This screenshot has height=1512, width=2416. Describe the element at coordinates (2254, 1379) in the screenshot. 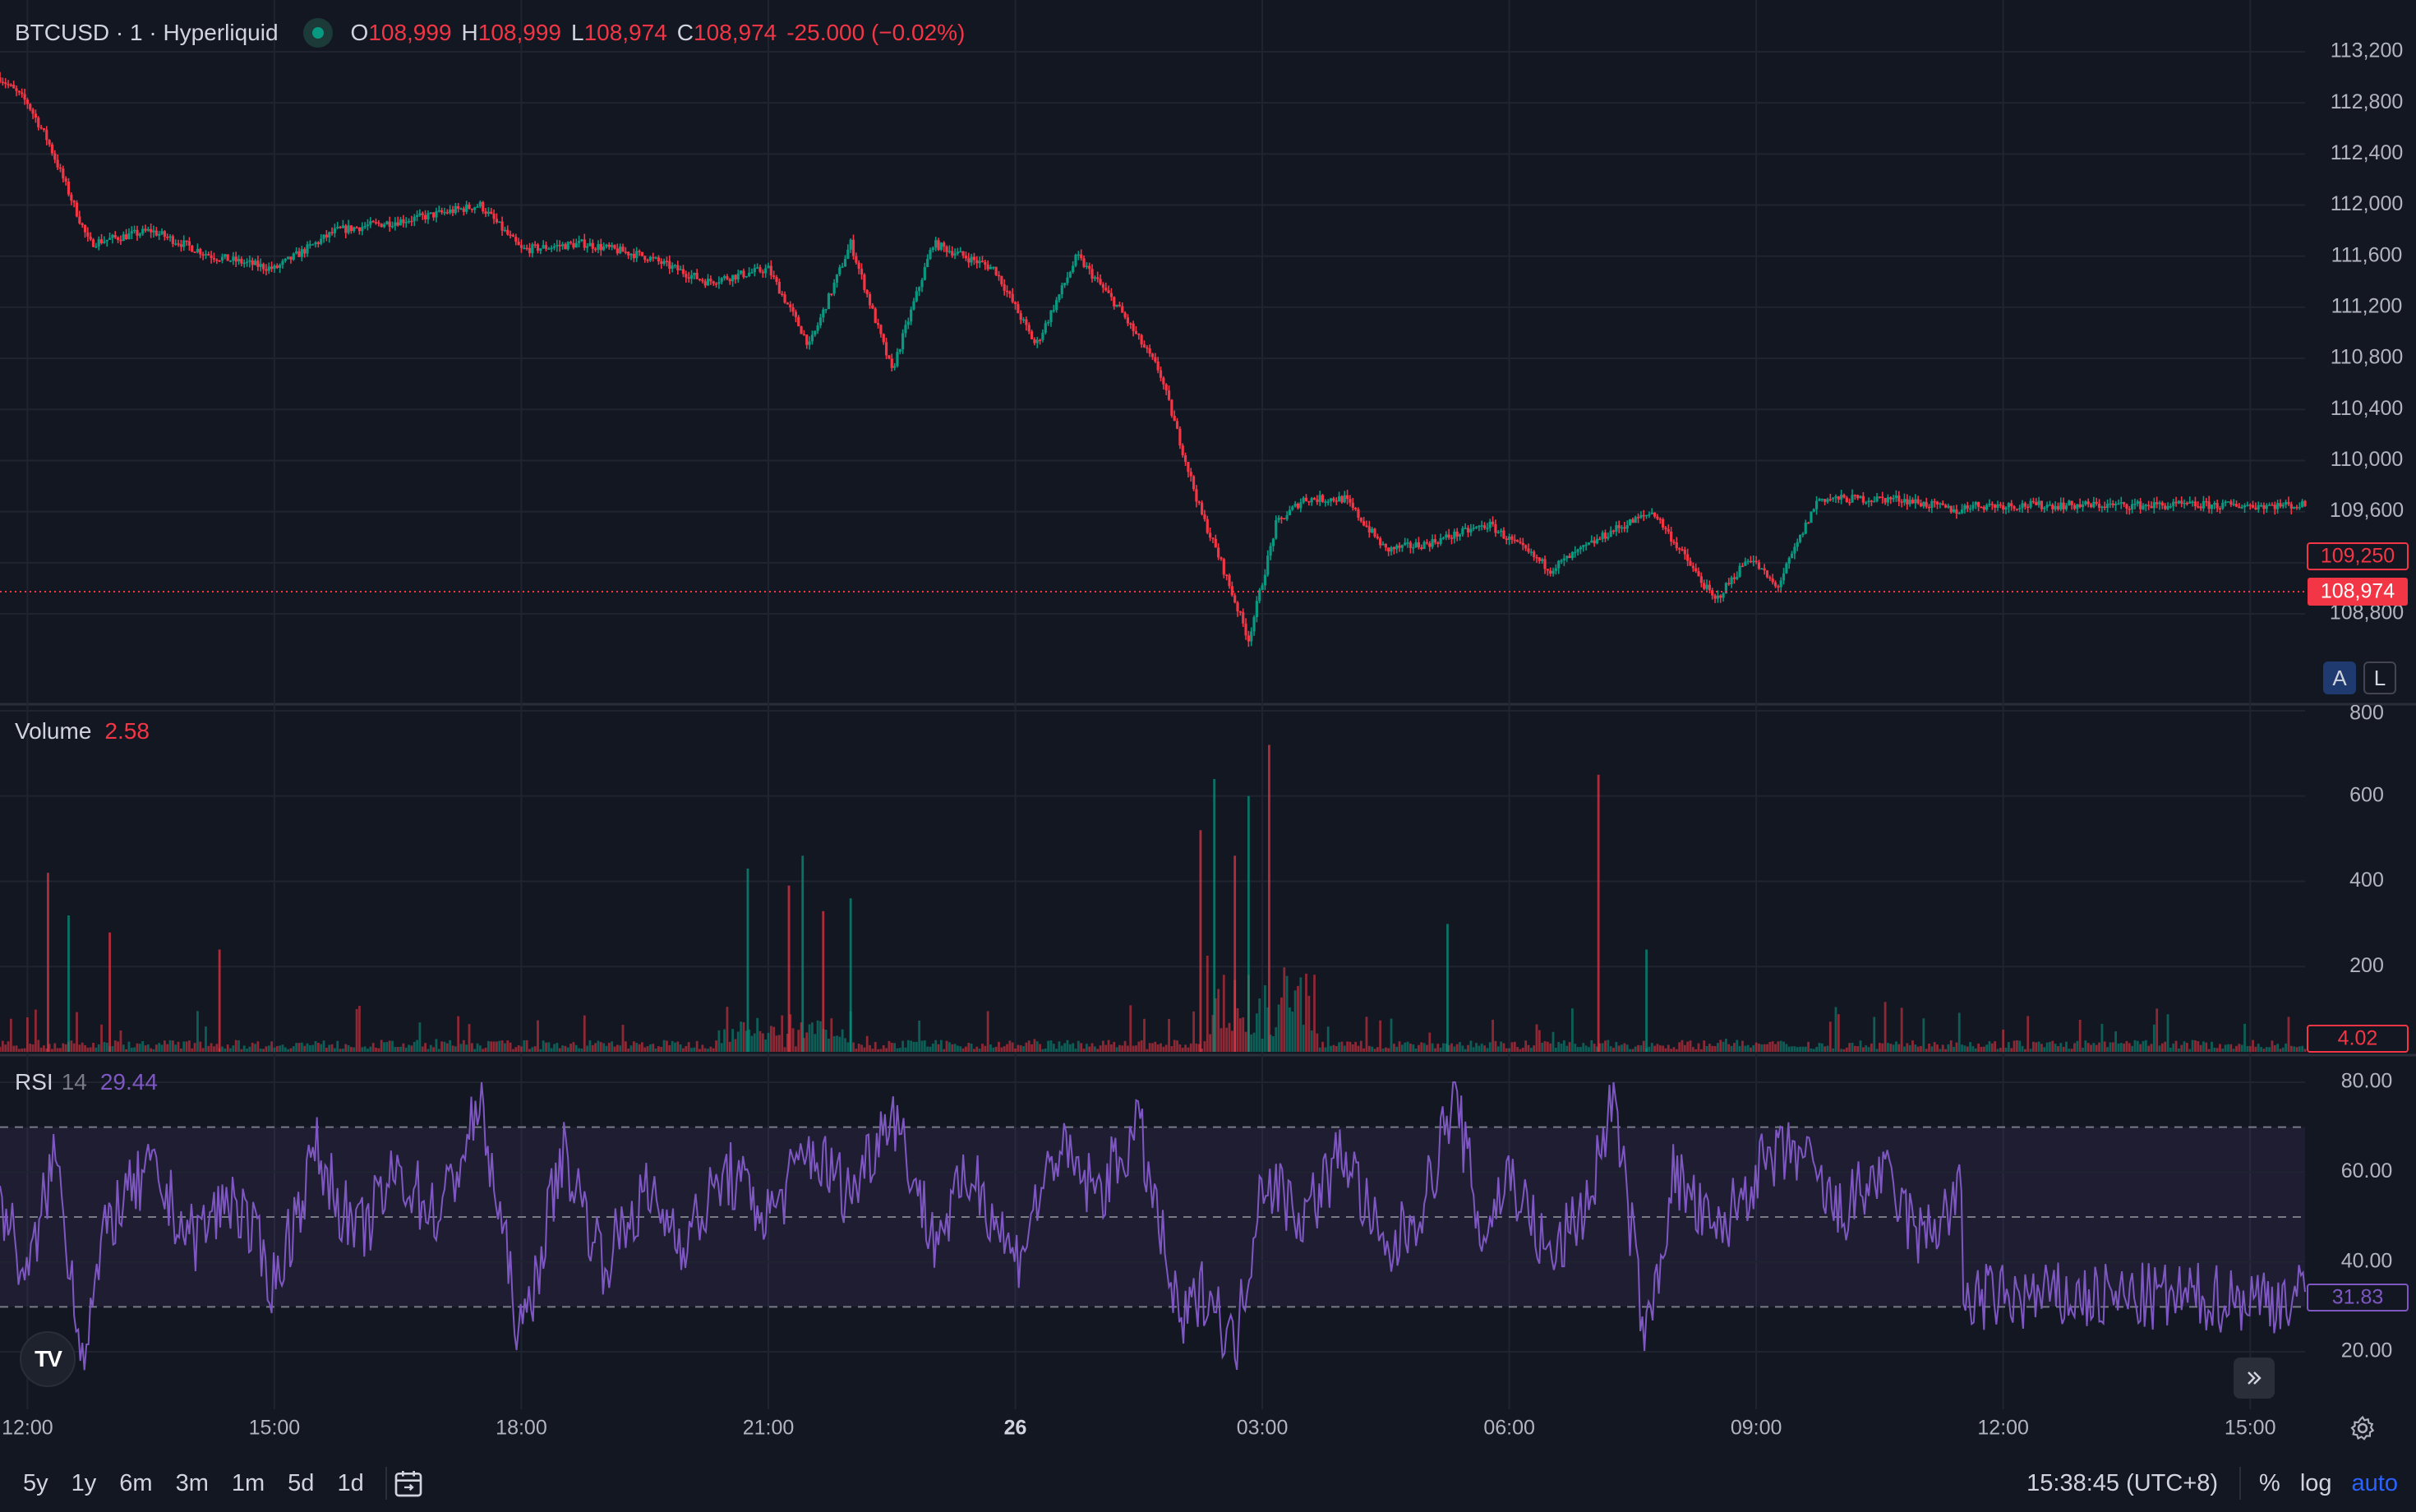

I see `scroll-to-realtime-icon` at that location.